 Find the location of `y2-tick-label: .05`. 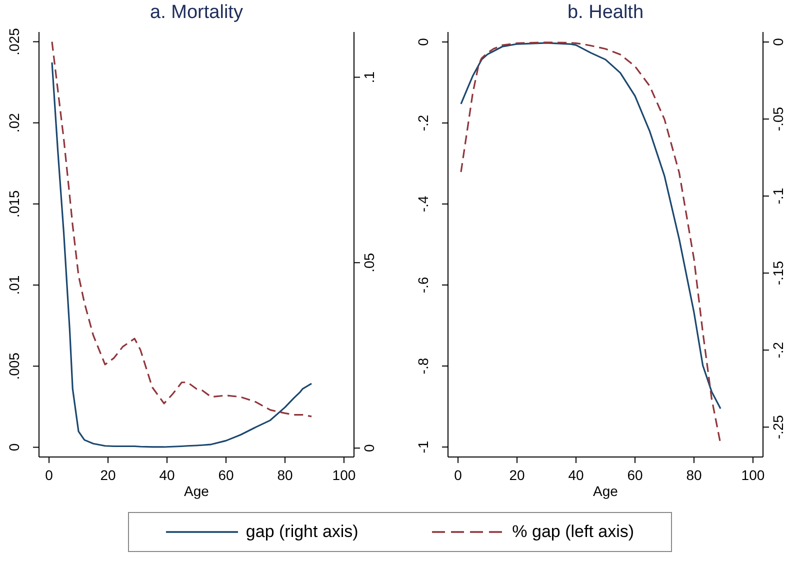

y2-tick-label: .05 is located at coordinates (369, 262).